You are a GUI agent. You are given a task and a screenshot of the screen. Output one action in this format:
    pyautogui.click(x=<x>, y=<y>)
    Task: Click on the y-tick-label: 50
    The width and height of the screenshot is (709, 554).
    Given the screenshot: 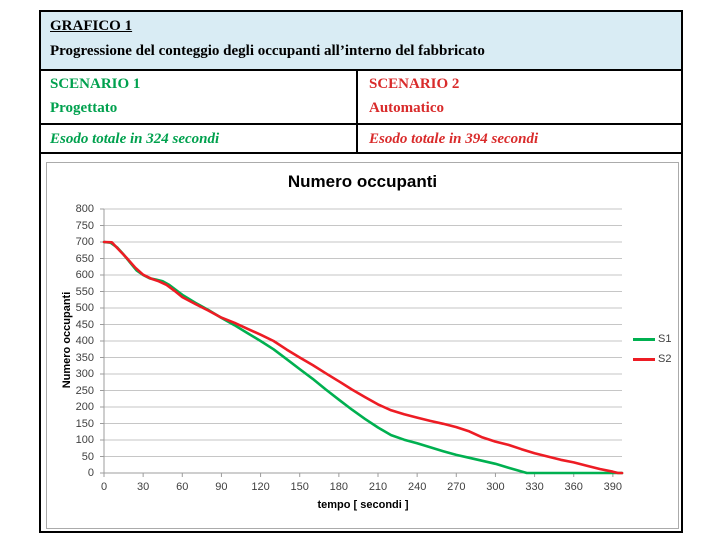 What is the action you would take?
    pyautogui.click(x=87, y=456)
    